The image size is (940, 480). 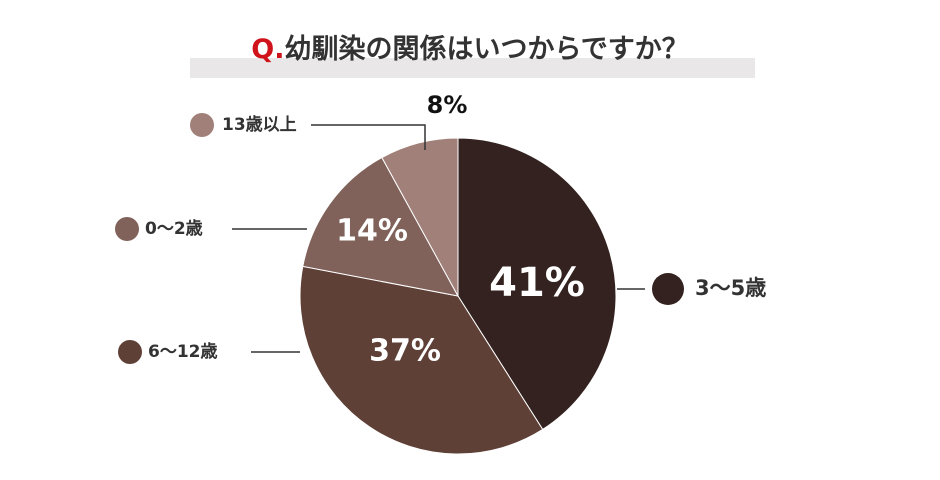 I want to click on value-label: 41%, so click(x=537, y=283).